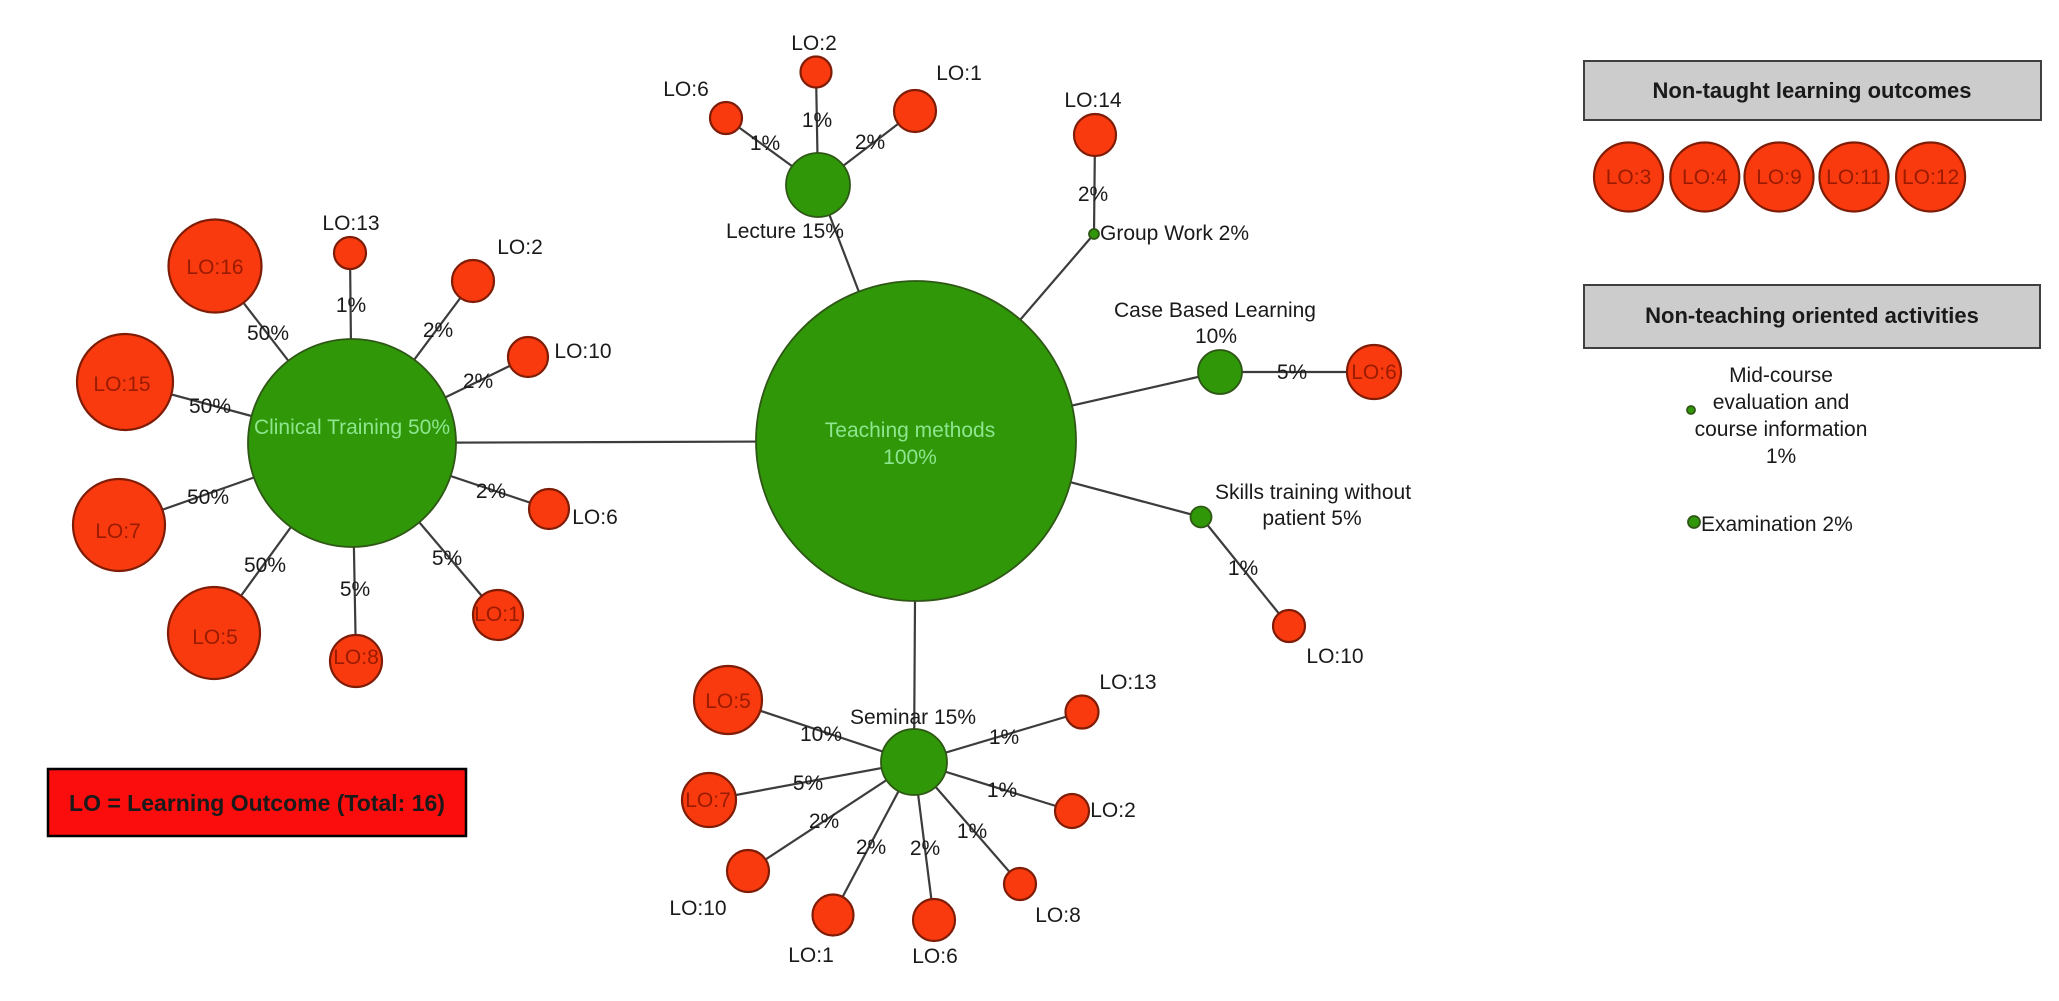 The height and width of the screenshot is (1001, 2059). I want to click on svg-text:LO = Learning Outcome (Total:: LO = Learning Outcome (Total: 16), so click(257, 803).